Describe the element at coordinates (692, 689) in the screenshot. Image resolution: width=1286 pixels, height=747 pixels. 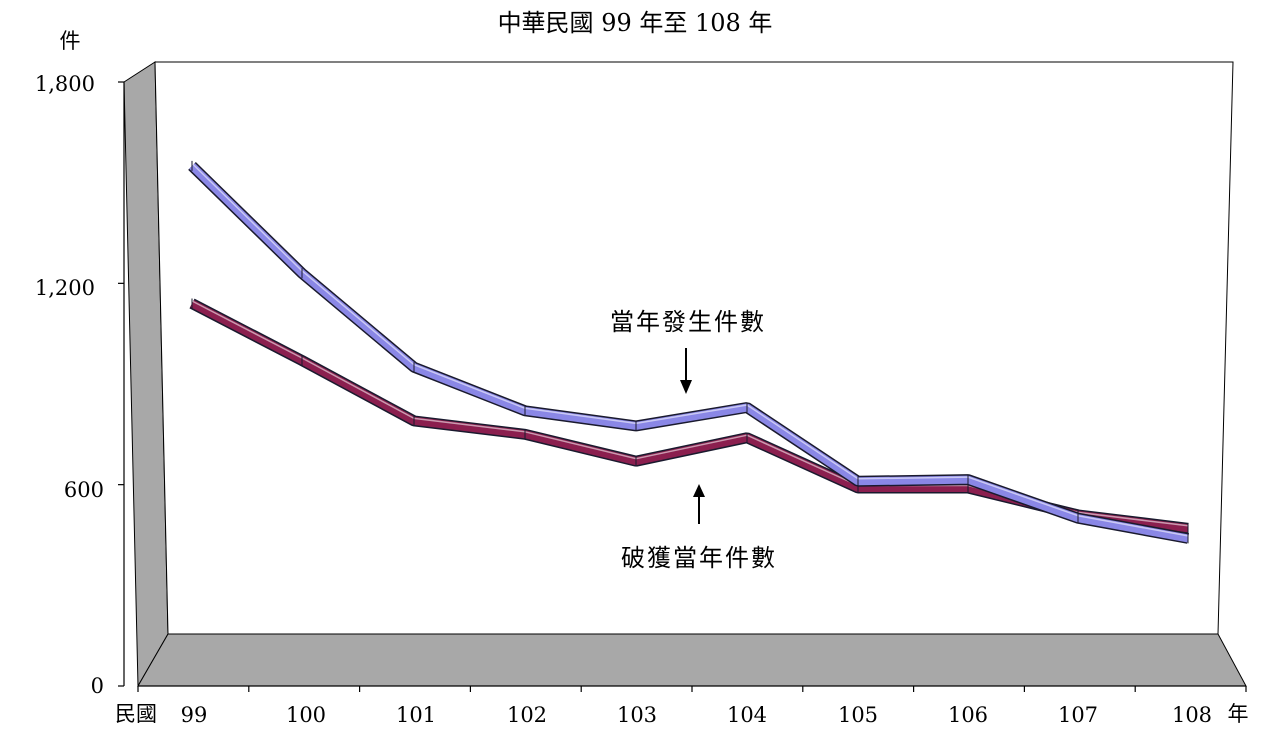
I see `x-tick-marks` at that location.